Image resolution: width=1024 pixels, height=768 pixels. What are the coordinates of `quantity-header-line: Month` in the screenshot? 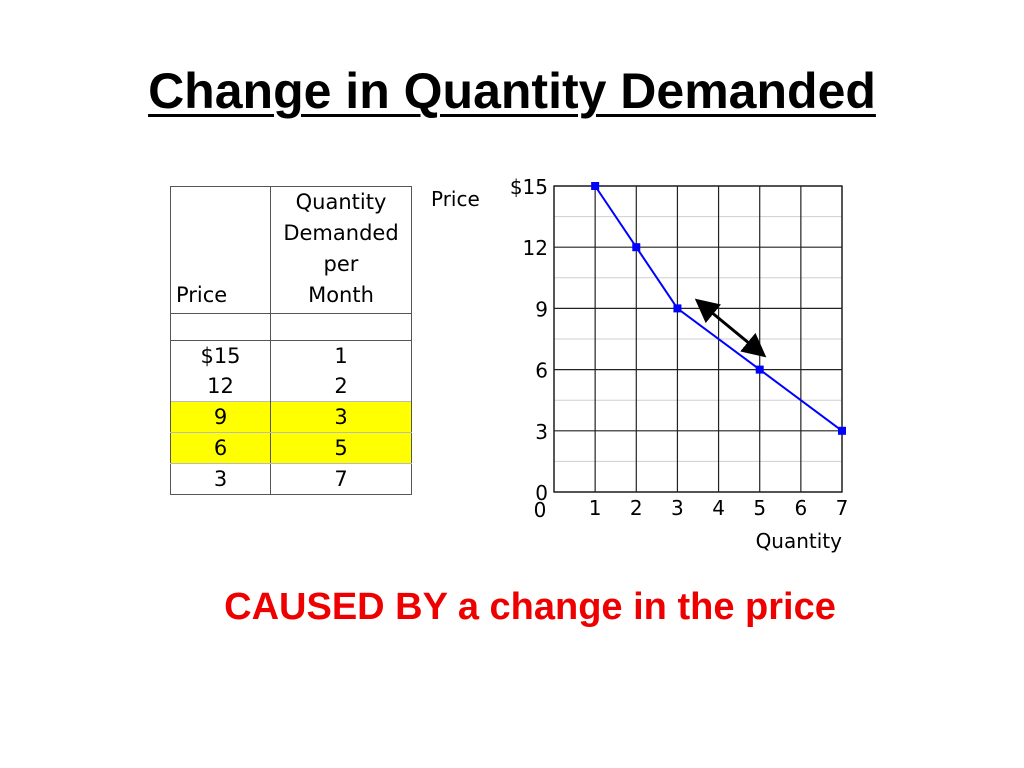 It's located at (341, 295).